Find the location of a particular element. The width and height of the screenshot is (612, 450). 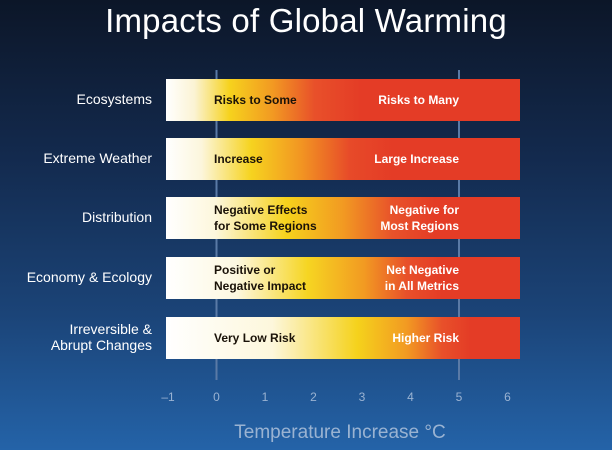

row-label: Ecosystems is located at coordinates (114, 99).